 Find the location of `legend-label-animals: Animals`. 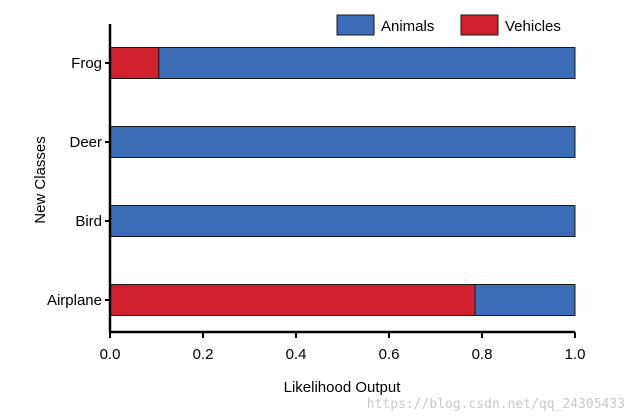

legend-label-animals: Animals is located at coordinates (407, 26).